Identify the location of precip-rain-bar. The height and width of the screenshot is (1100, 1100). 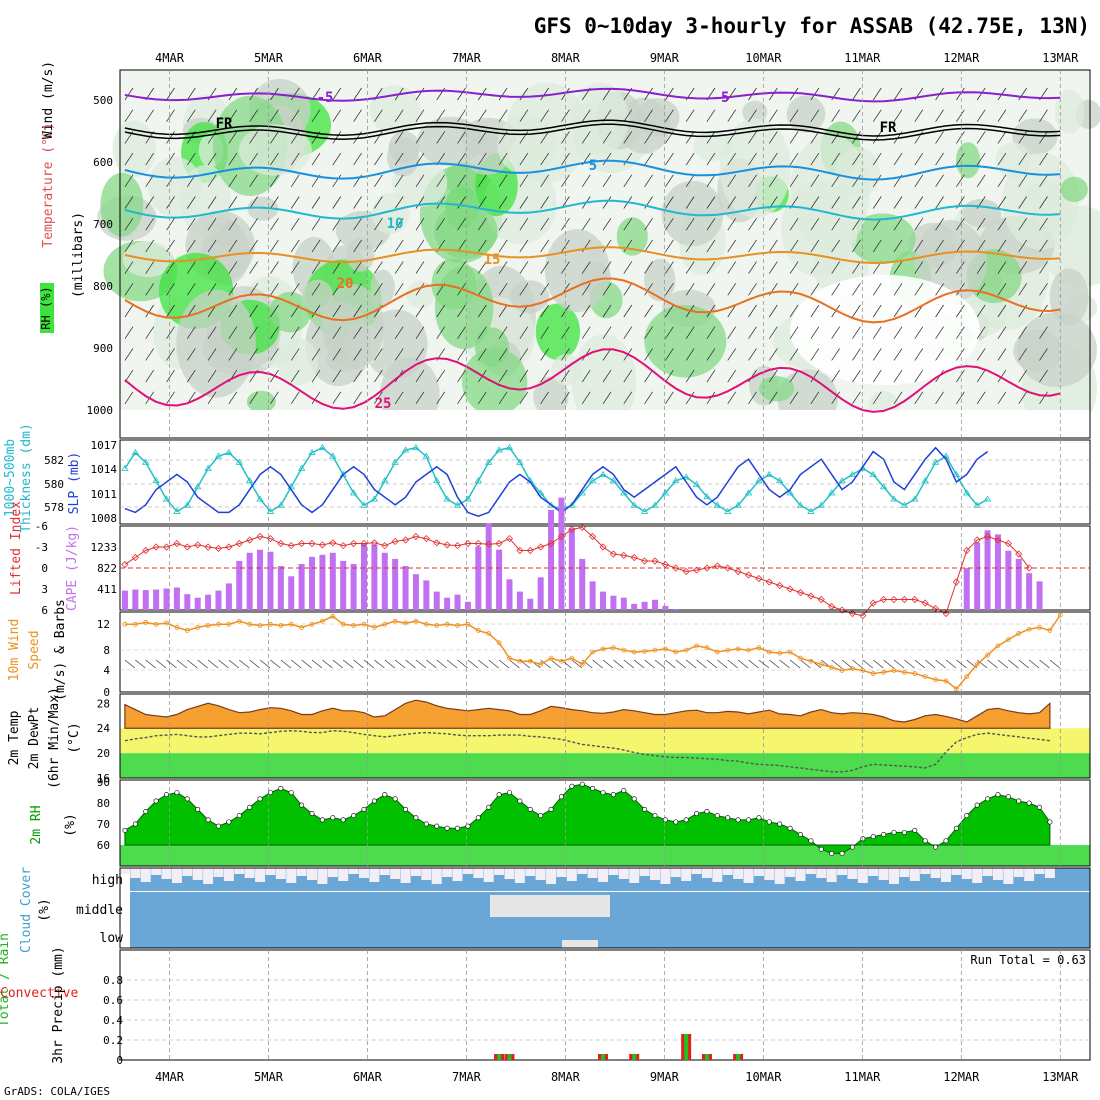
(509, 1057).